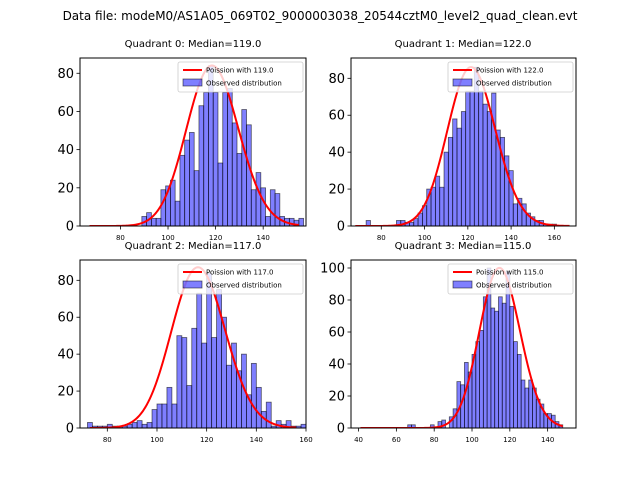 The image size is (640, 480). What do you see at coordinates (547, 440) in the screenshot?
I see `x-tick-label: 140` at bounding box center [547, 440].